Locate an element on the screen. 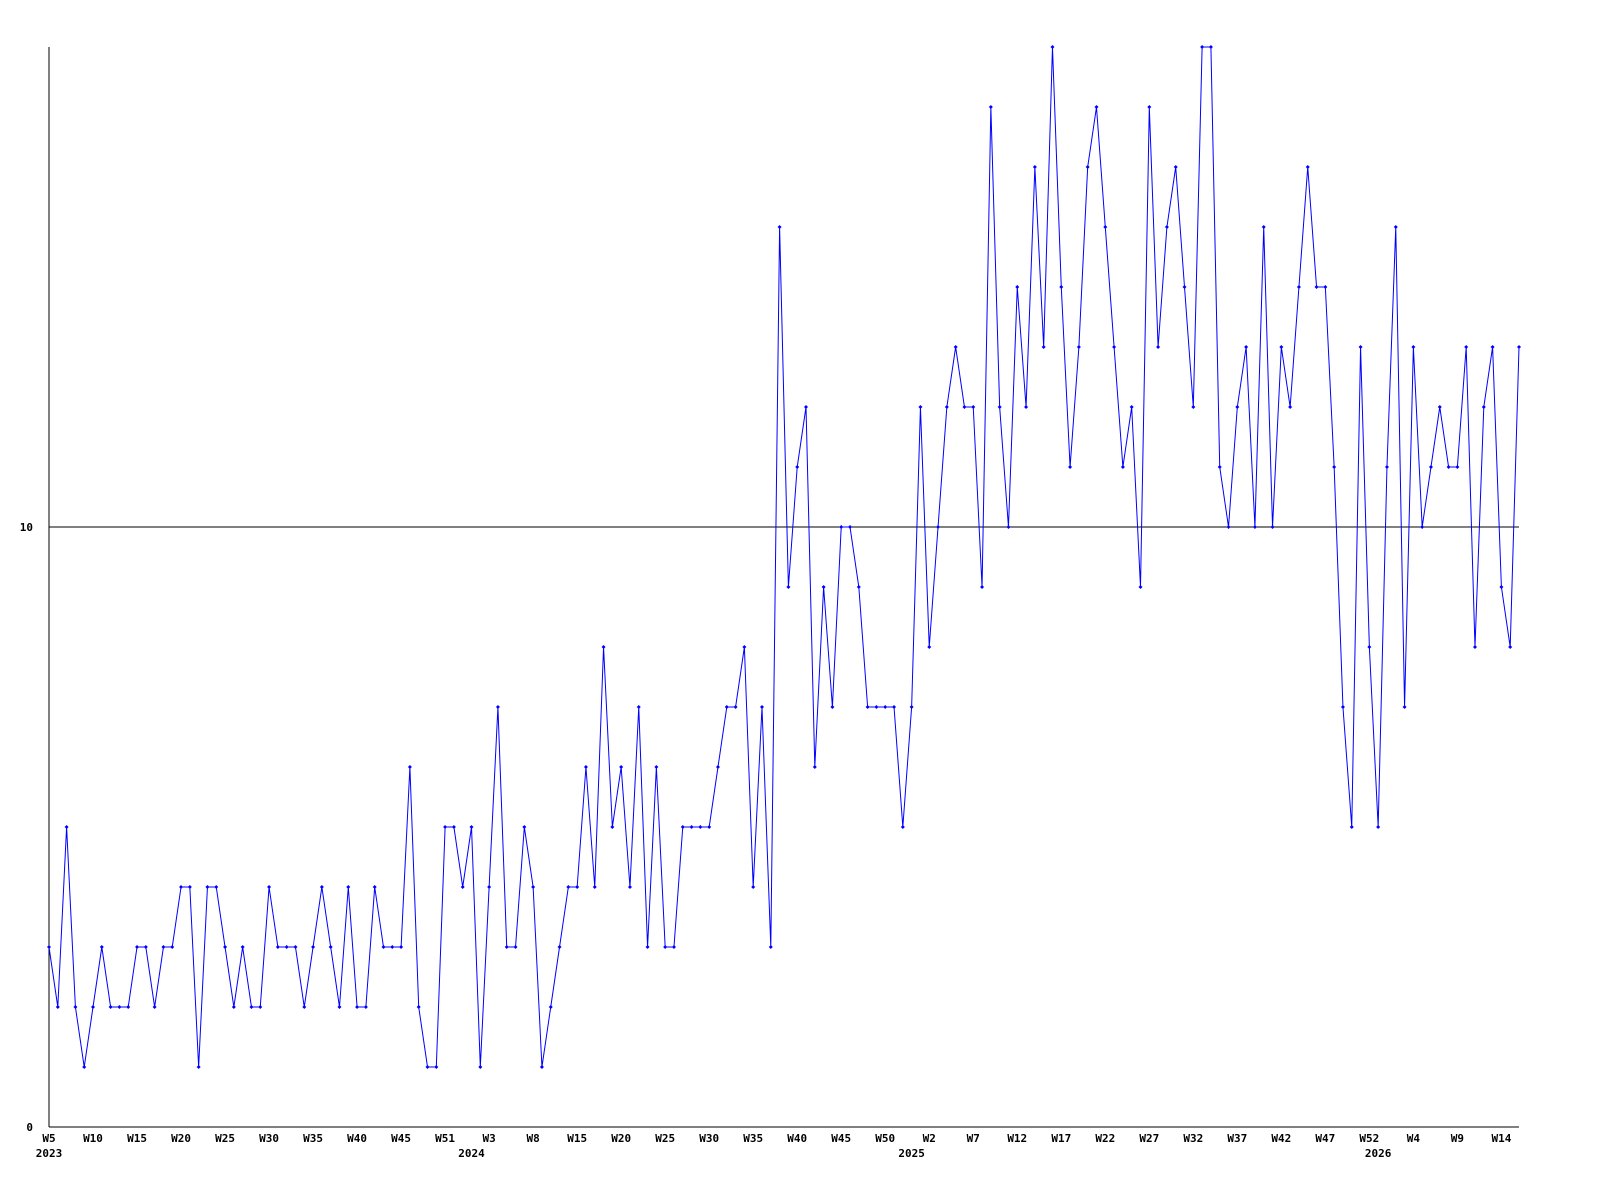  x-tick-label: W42 is located at coordinates (1281, 1138).